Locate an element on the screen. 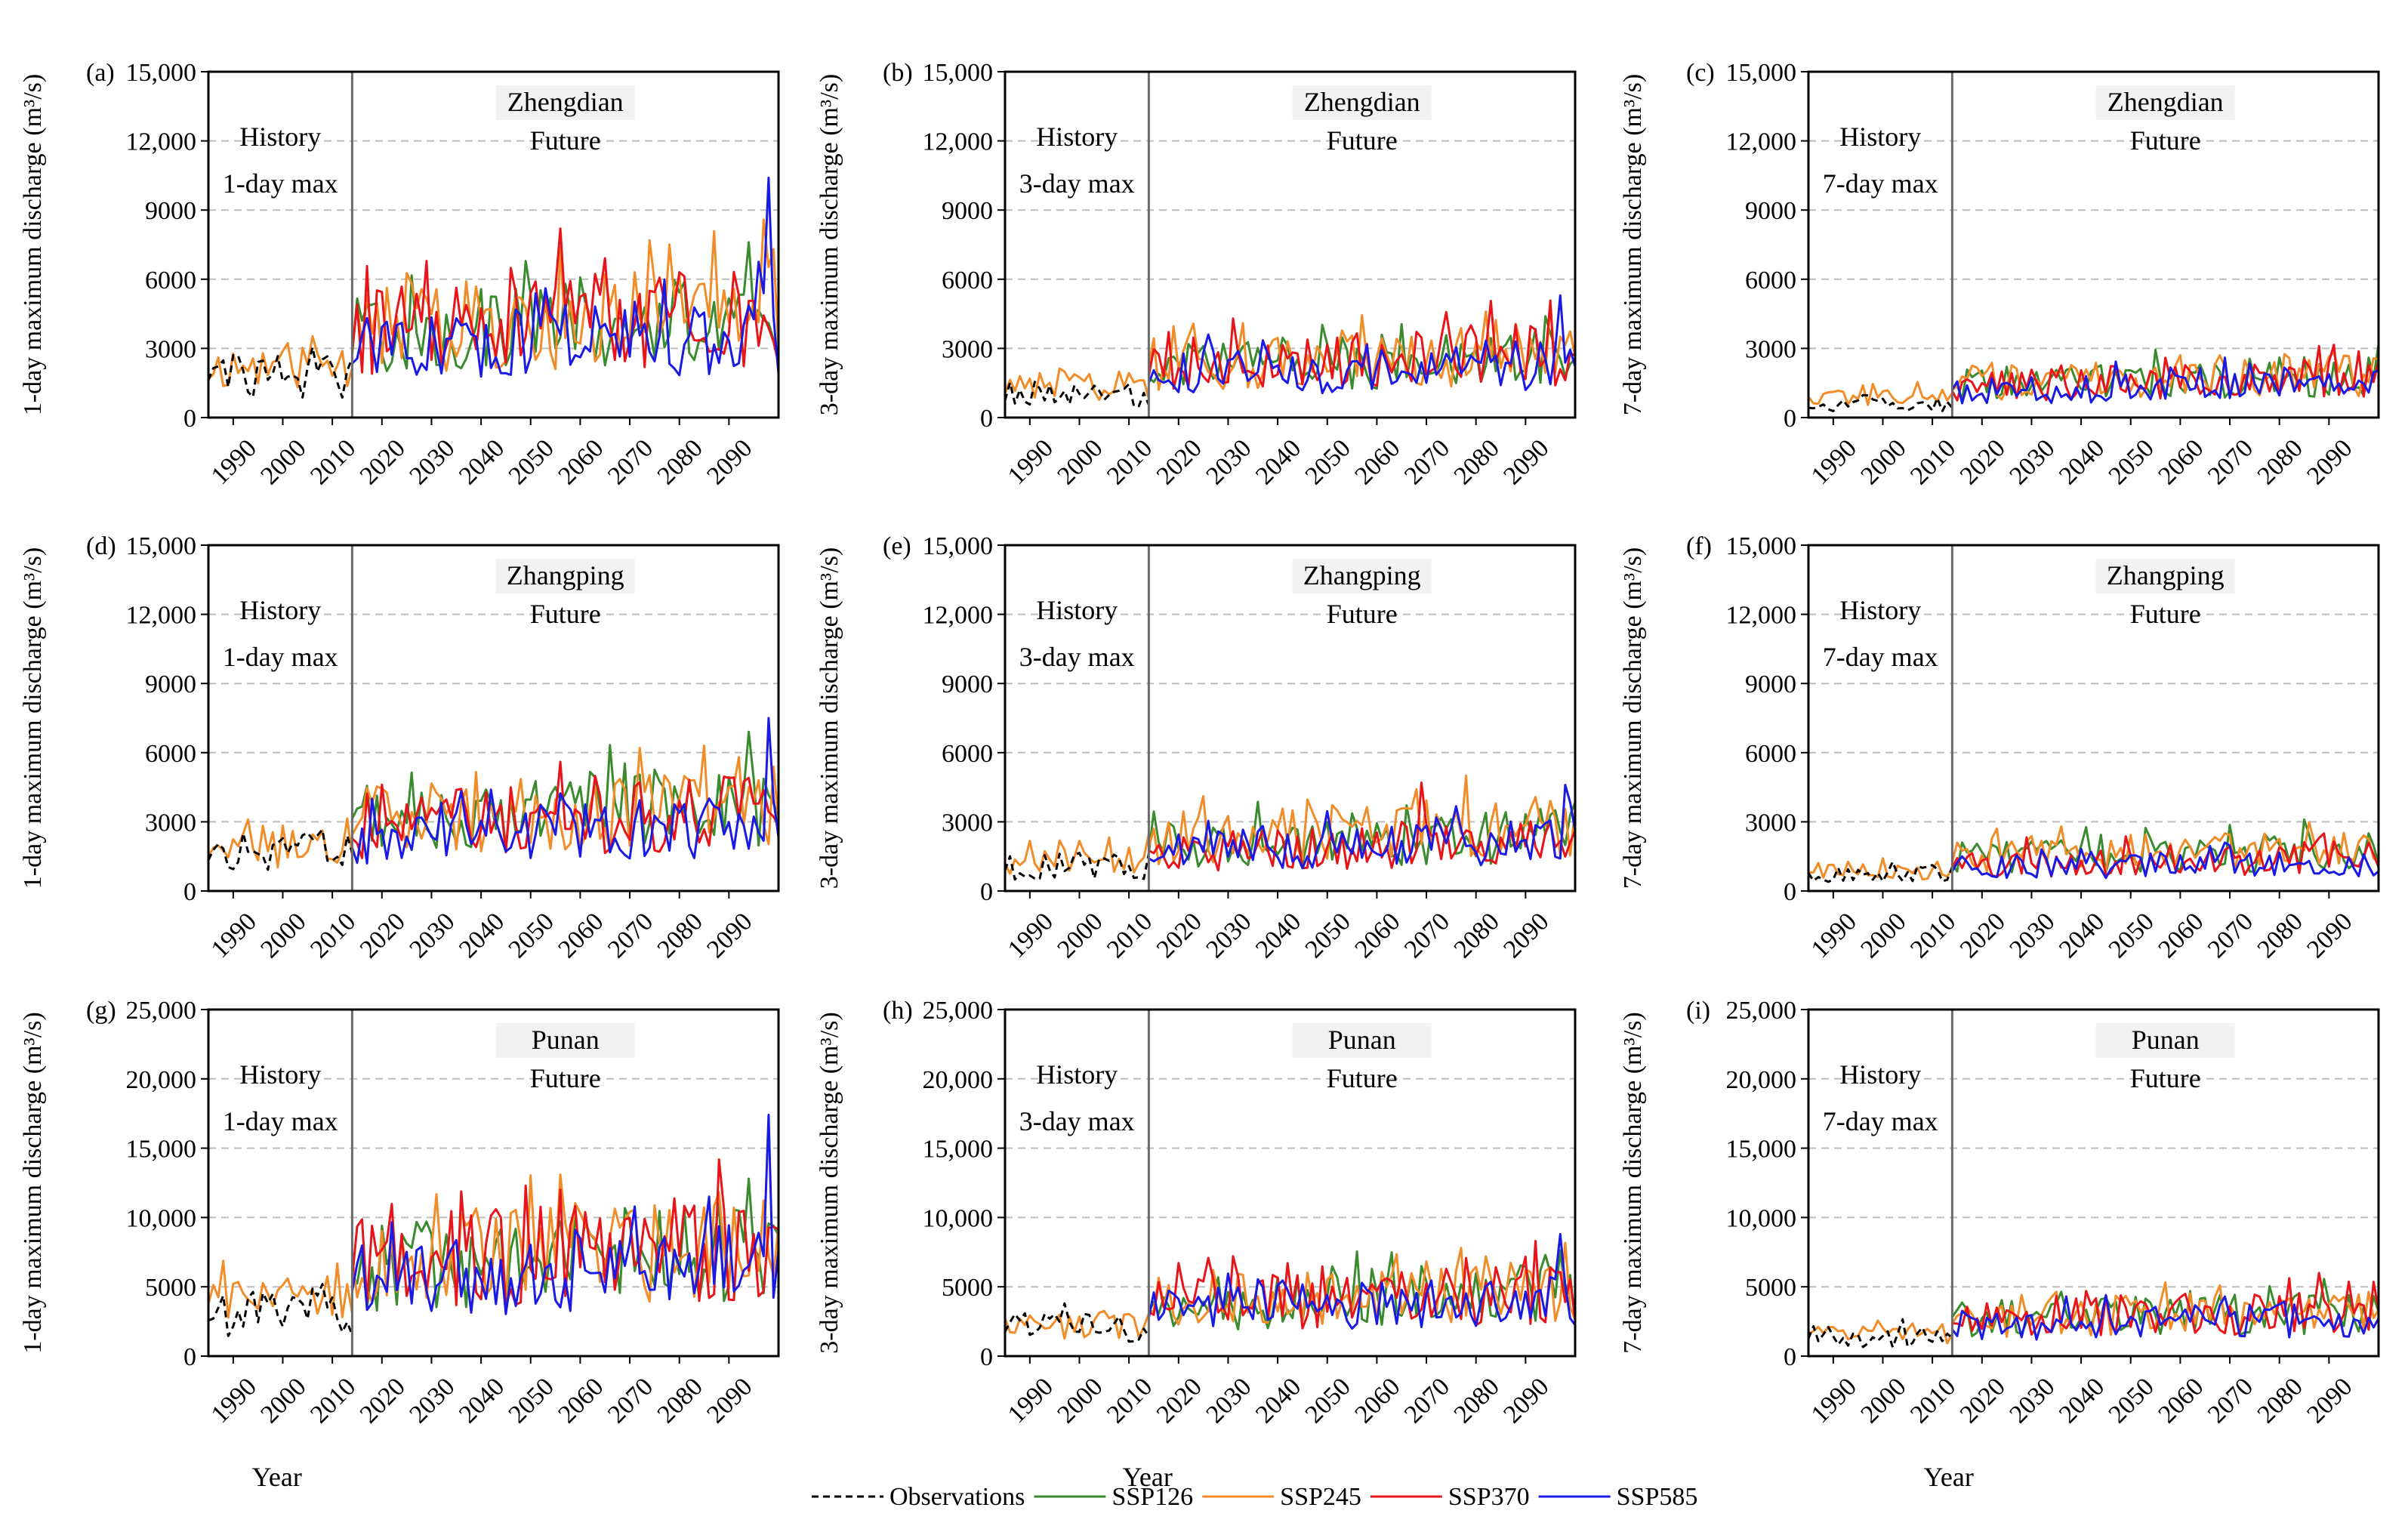 The height and width of the screenshot is (1526, 2408). series-line-ssp126 is located at coordinates (565, 789).